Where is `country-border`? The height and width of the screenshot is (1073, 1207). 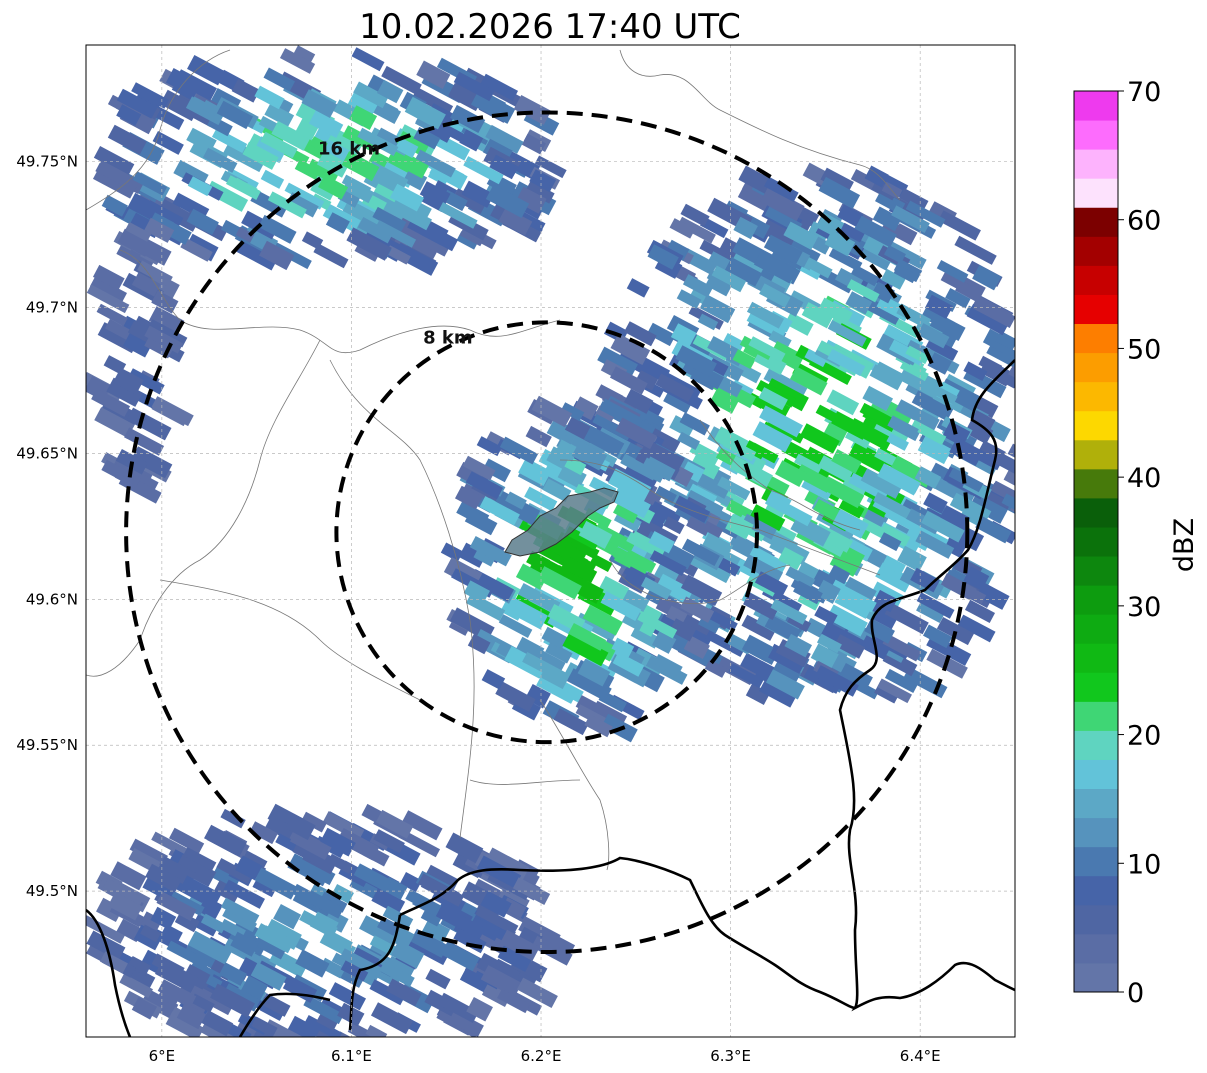 country-border is located at coordinates (926, 685).